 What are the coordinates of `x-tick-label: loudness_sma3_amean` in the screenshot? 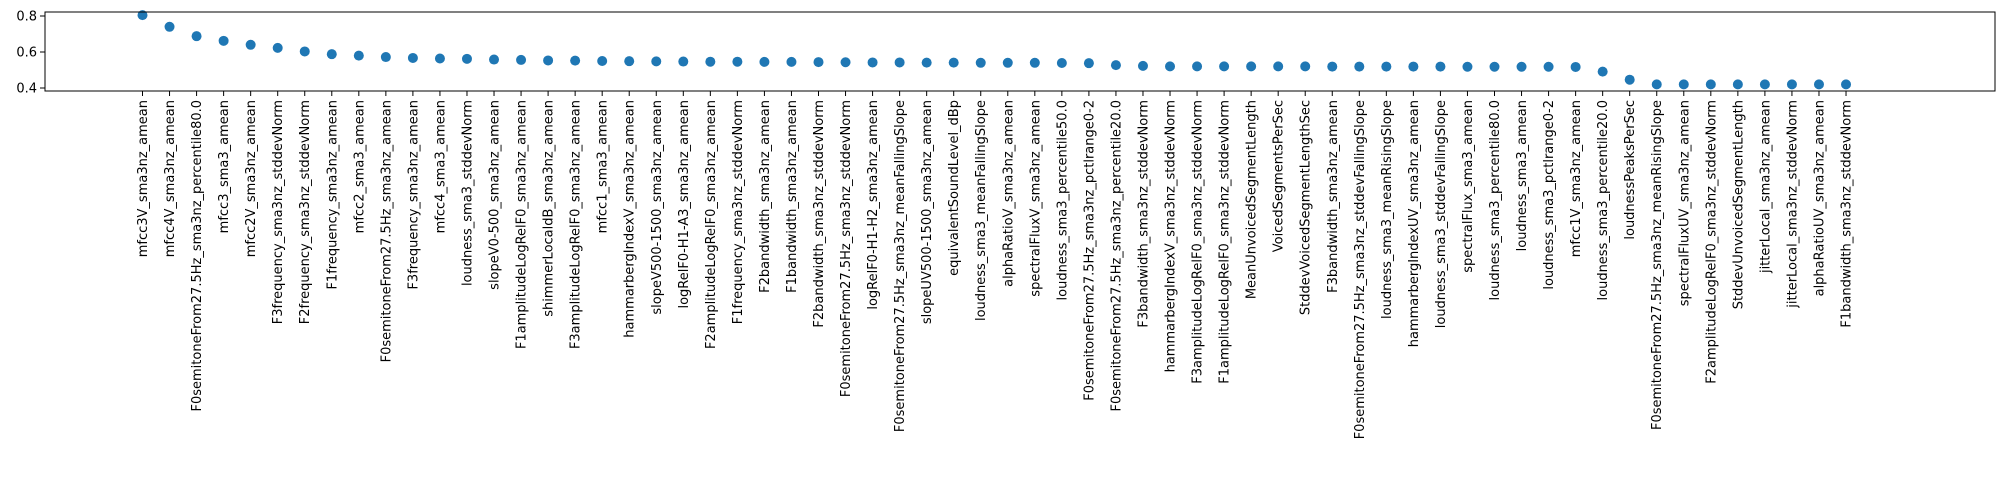 It's located at (1522, 175).